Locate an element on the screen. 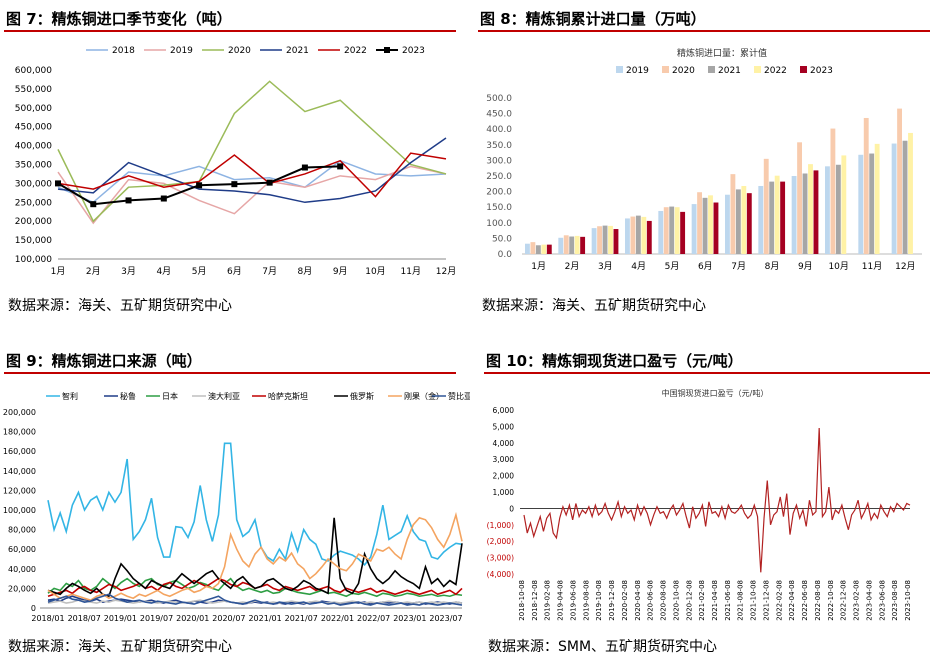  y-tick-label: 200,000 is located at coordinates (33, 222).